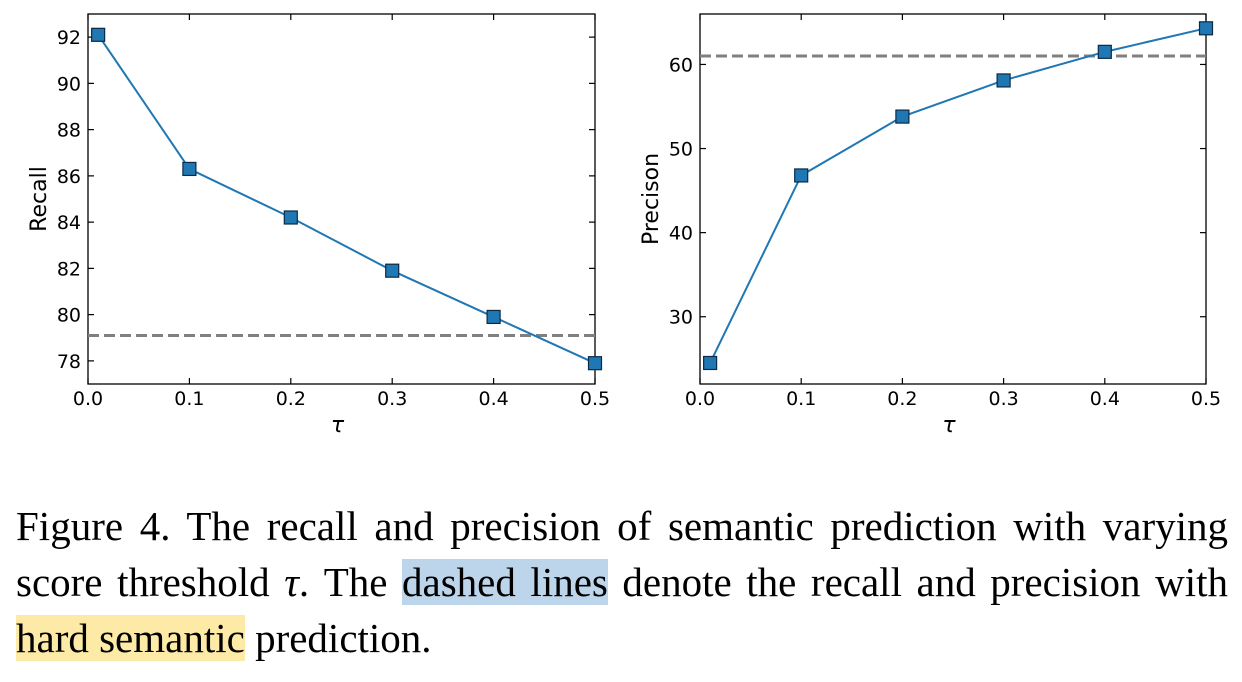 The height and width of the screenshot is (682, 1242). Describe the element at coordinates (681, 65) in the screenshot. I see `precision-ytick-label: 60` at that location.